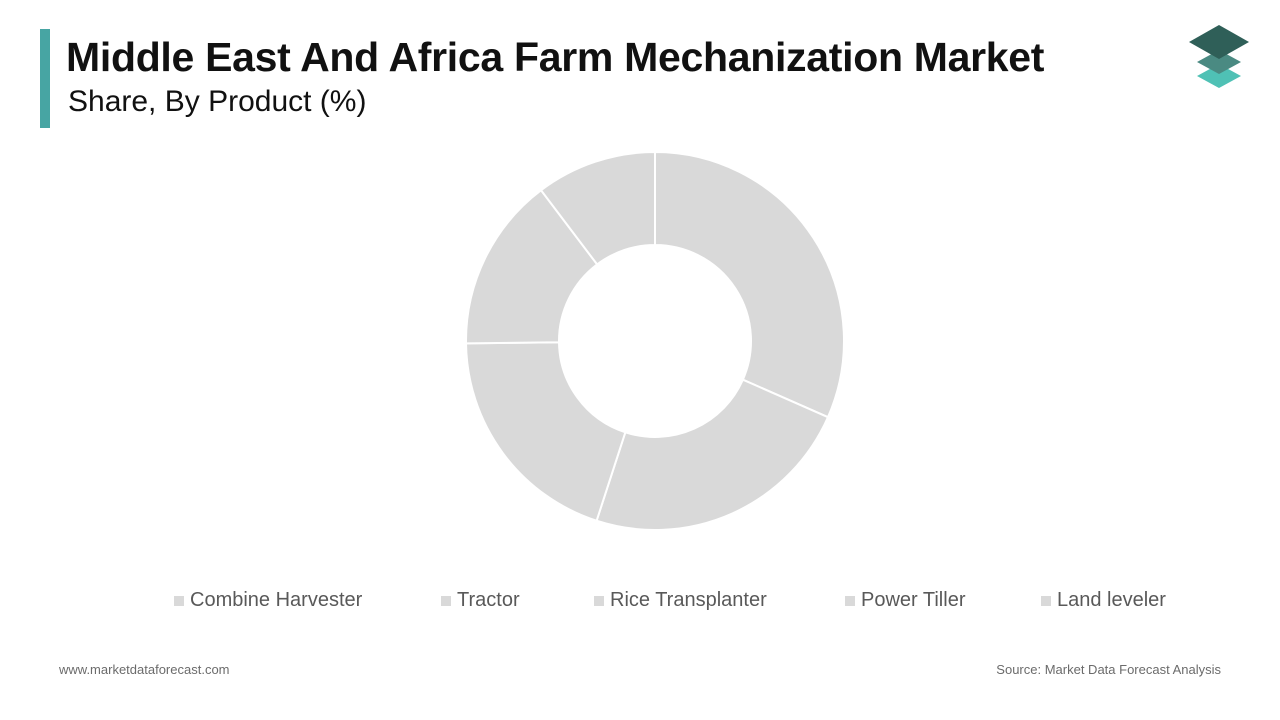  What do you see at coordinates (1111, 600) in the screenshot?
I see `legend-label: Land leveler` at bounding box center [1111, 600].